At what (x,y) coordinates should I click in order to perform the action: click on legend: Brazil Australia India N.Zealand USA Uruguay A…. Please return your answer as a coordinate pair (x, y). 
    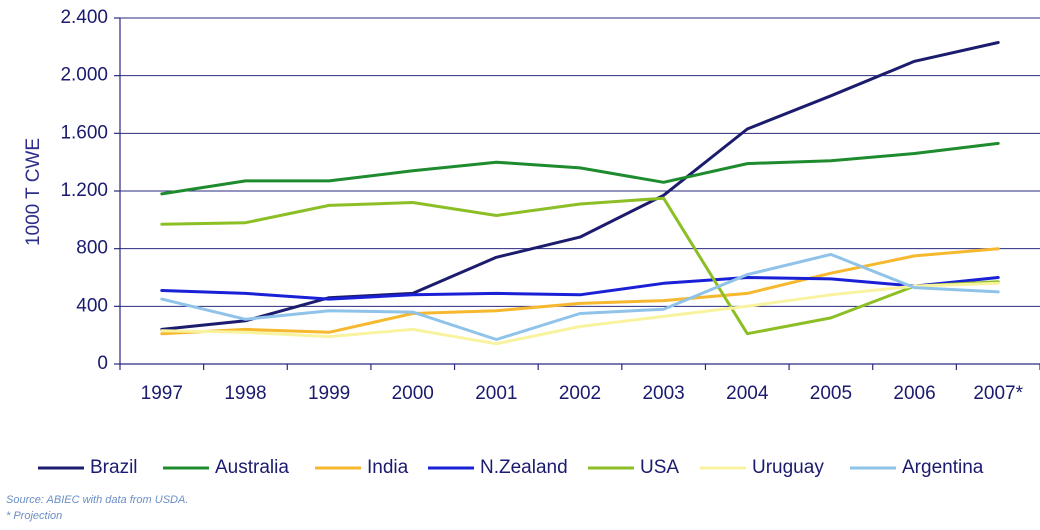
    Looking at the image, I should click on (511, 467).